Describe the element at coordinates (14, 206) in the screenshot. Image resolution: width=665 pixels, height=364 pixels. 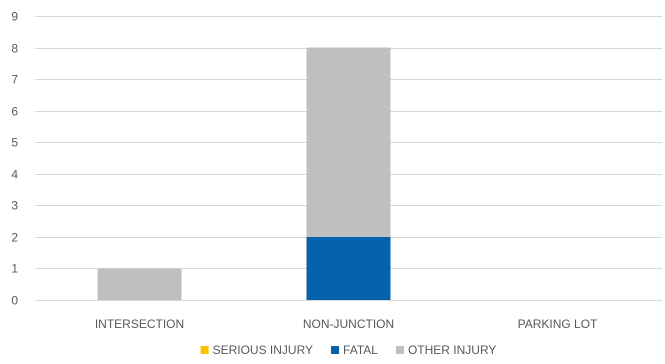
I see `y-tick-label: 3` at that location.